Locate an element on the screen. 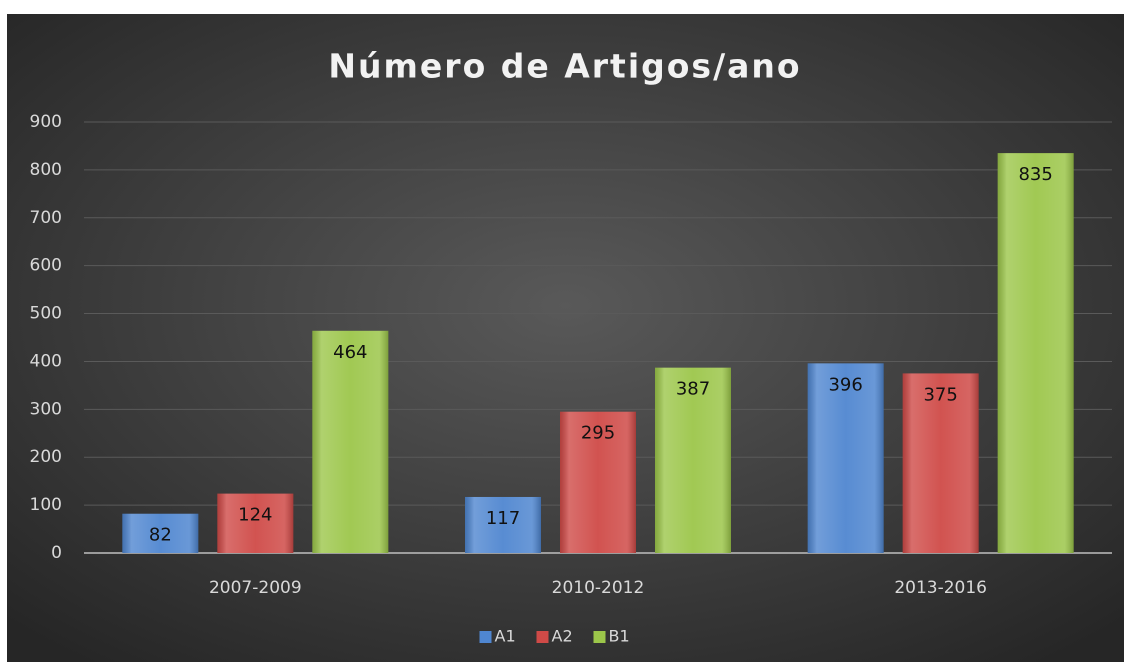 Image resolution: width=1131 pixels, height=668 pixels. y-tick-label: 100 is located at coordinates (46, 505).